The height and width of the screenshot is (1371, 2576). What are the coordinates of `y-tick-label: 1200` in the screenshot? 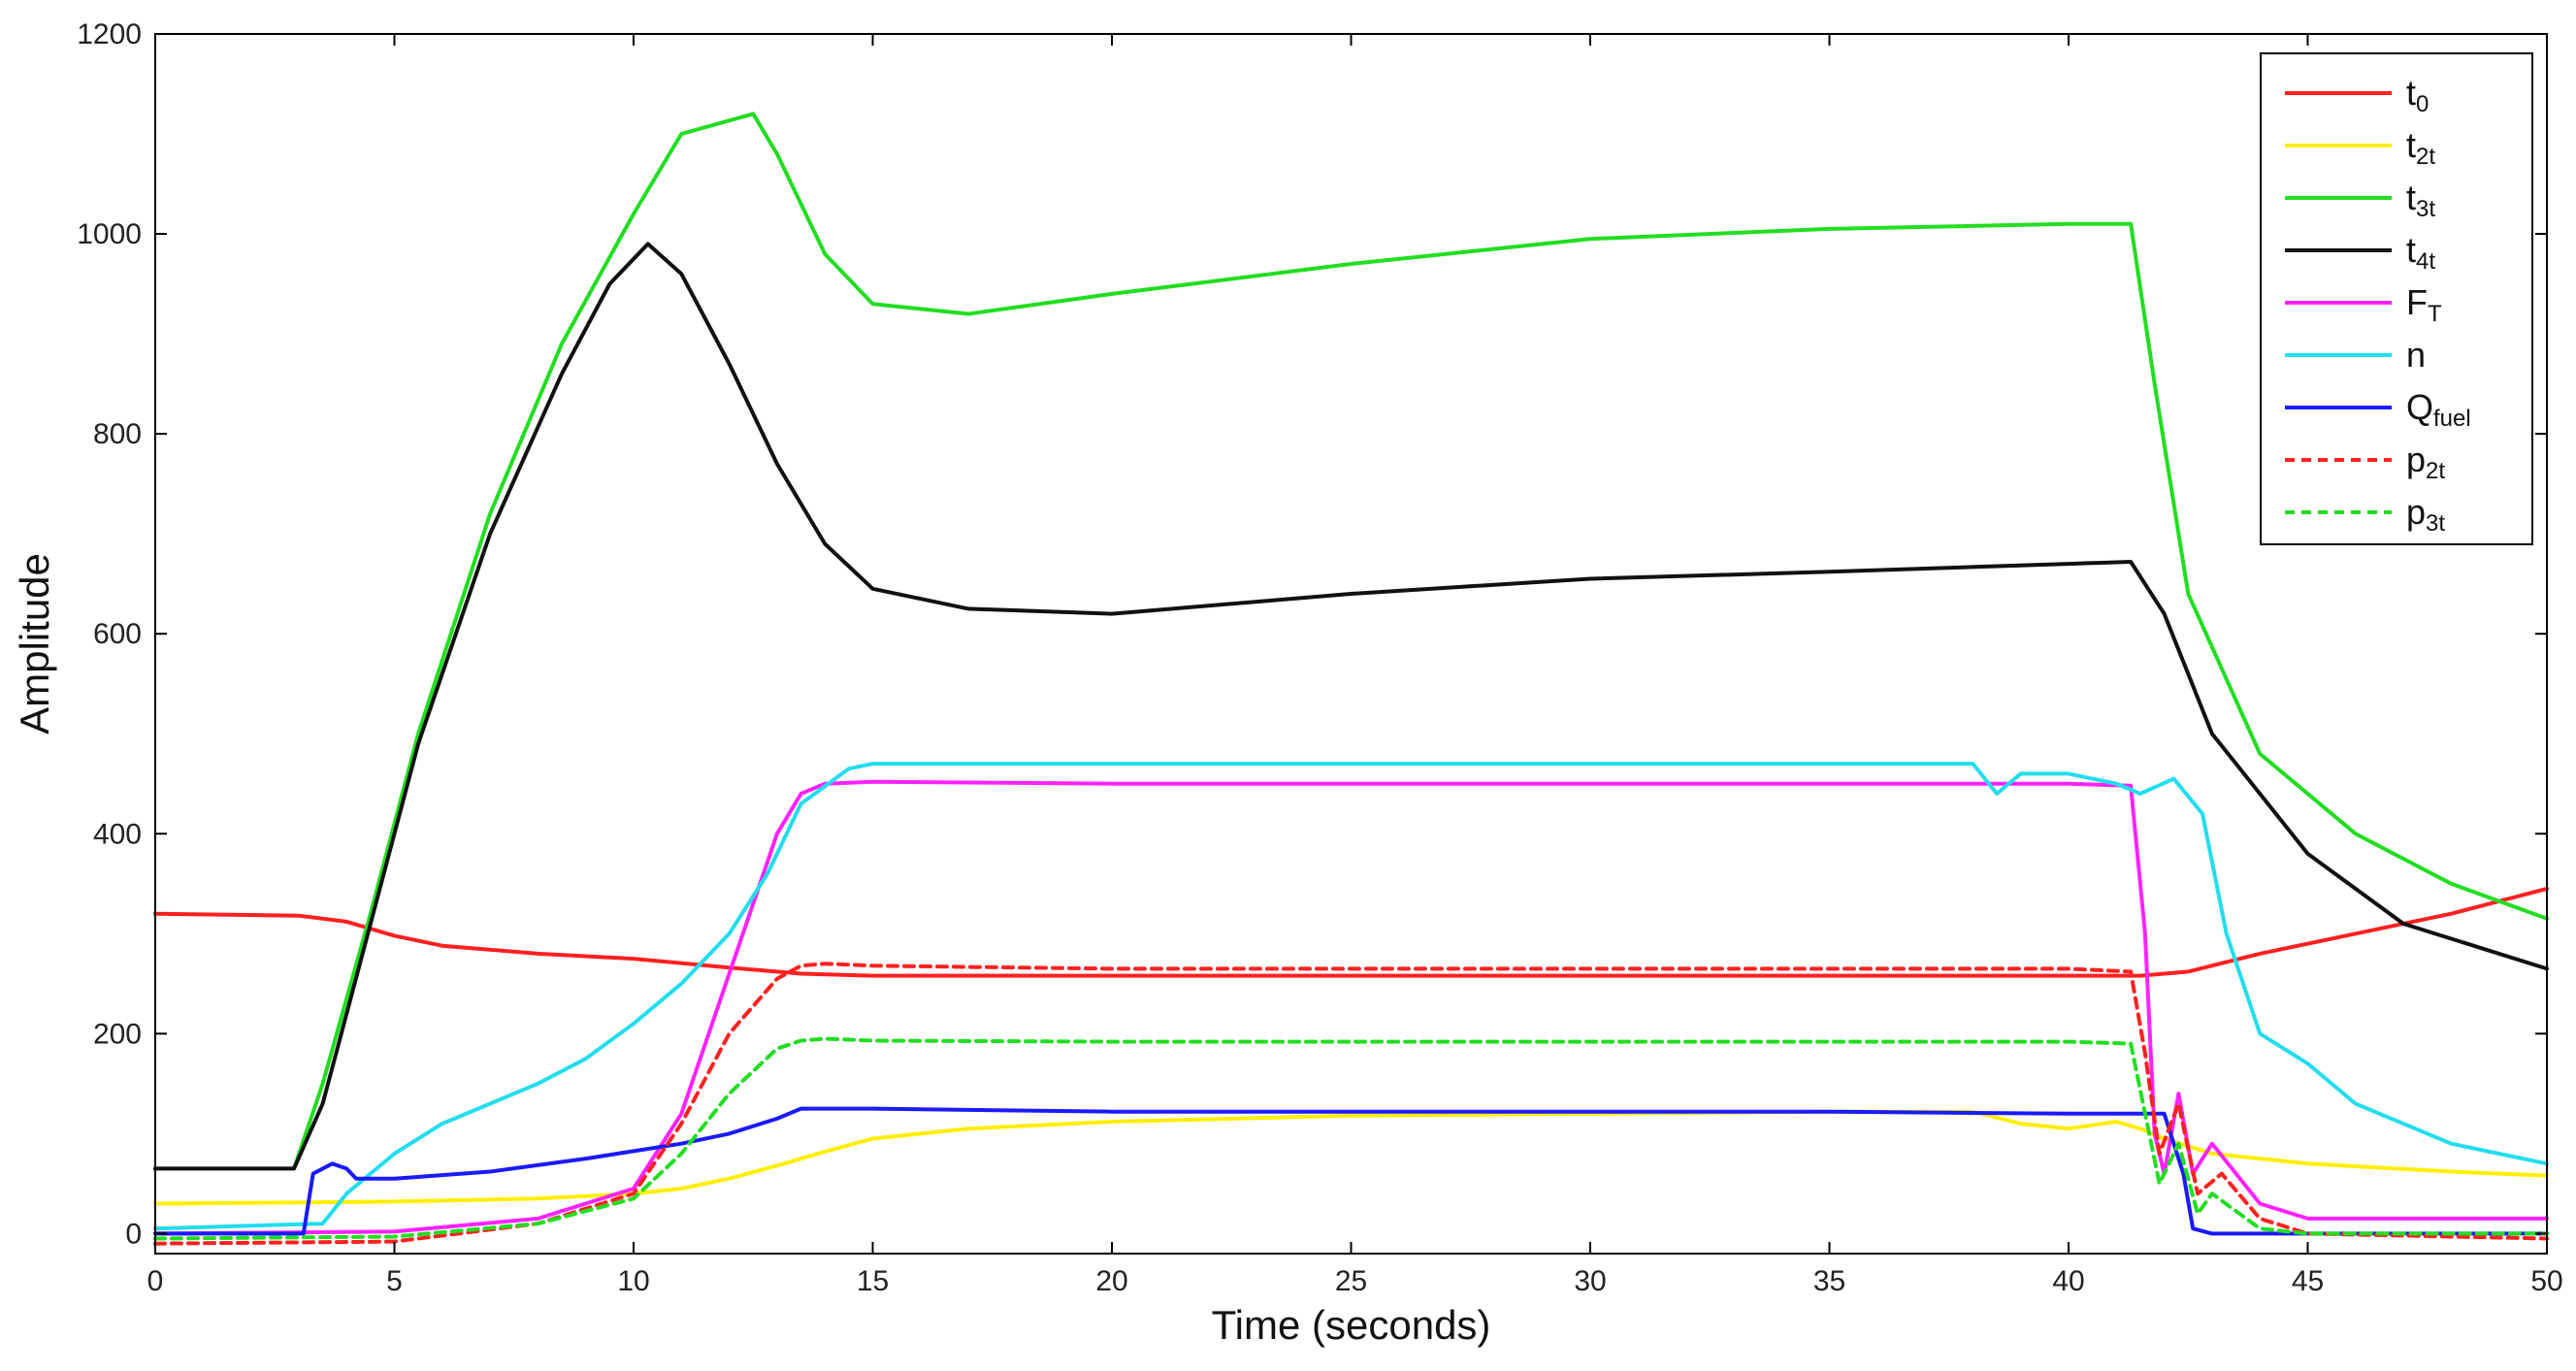 It's located at (109, 34).